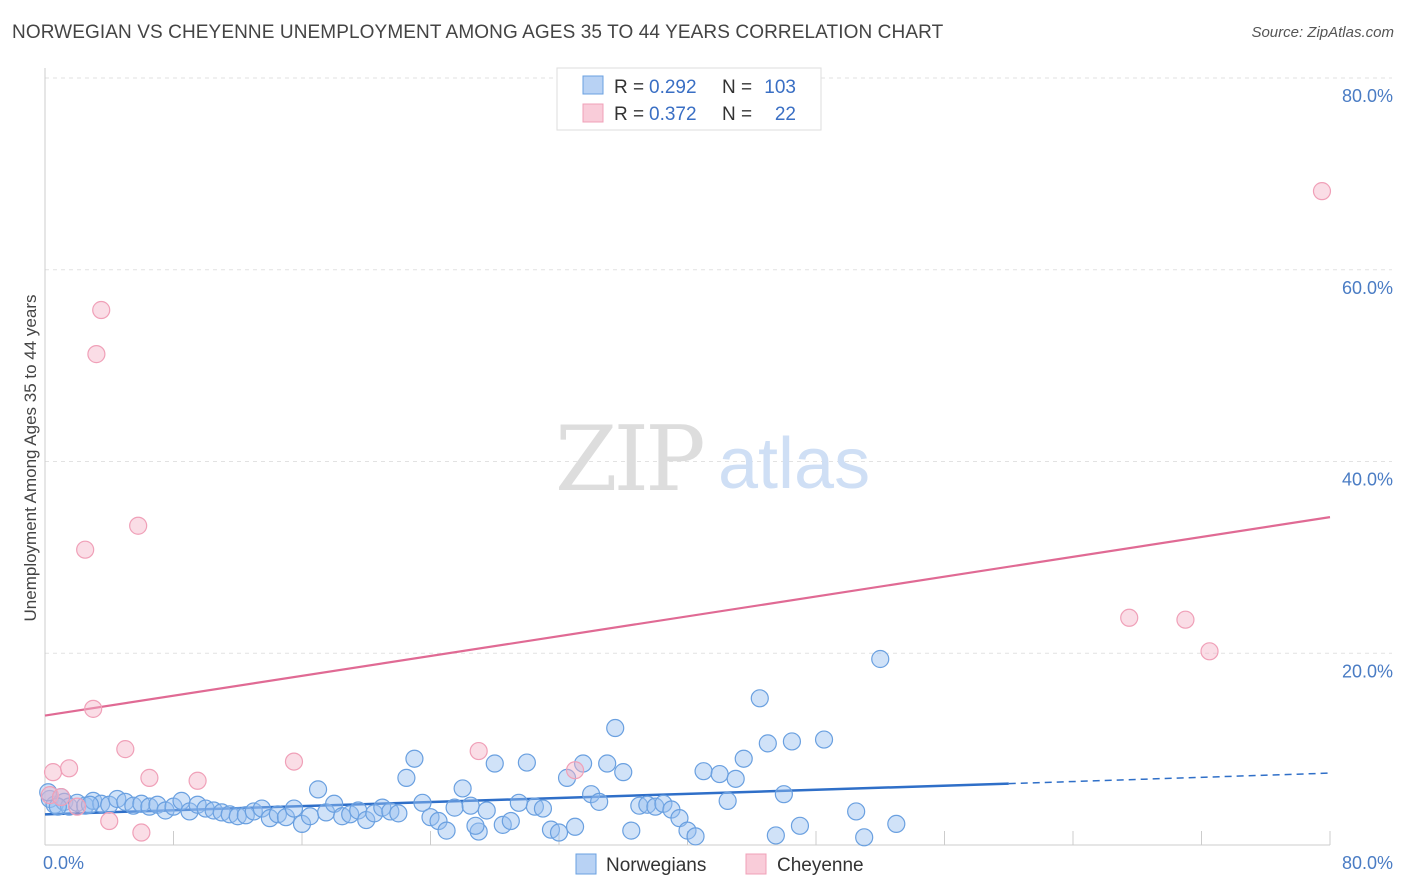 The width and height of the screenshot is (1406, 892). What do you see at coordinates (1367, 480) in the screenshot?
I see `y-tick-label-1: 40.0%` at bounding box center [1367, 480].